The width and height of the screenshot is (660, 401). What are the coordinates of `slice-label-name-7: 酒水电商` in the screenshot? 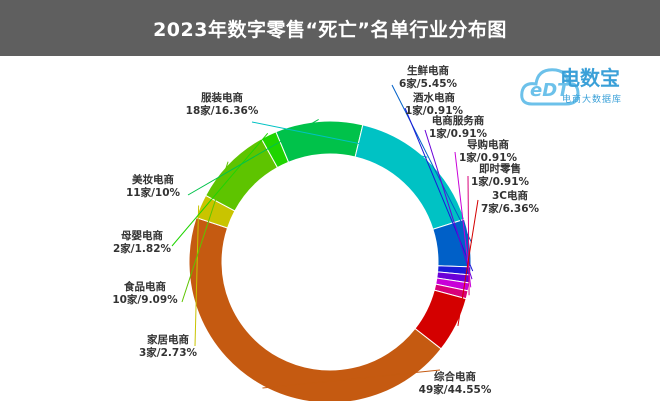 It's located at (434, 97).